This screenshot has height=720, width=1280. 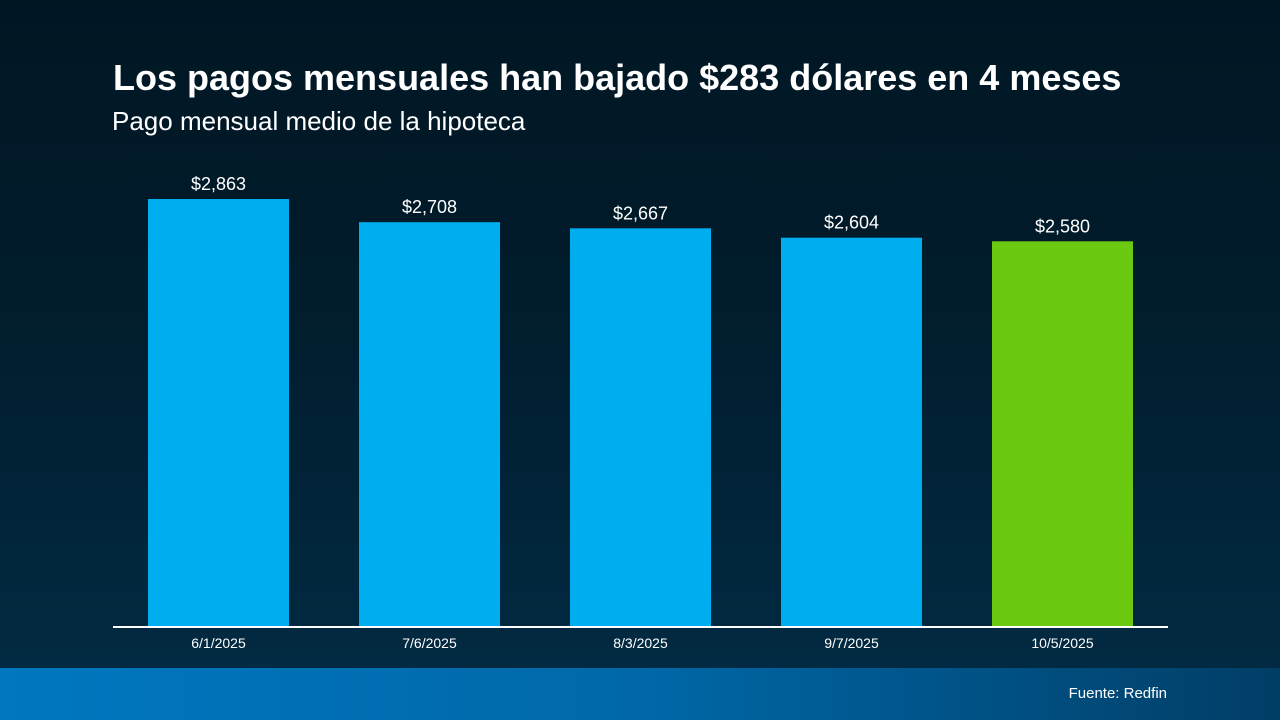 I want to click on value-label-1: $2,863, so click(x=218, y=184).